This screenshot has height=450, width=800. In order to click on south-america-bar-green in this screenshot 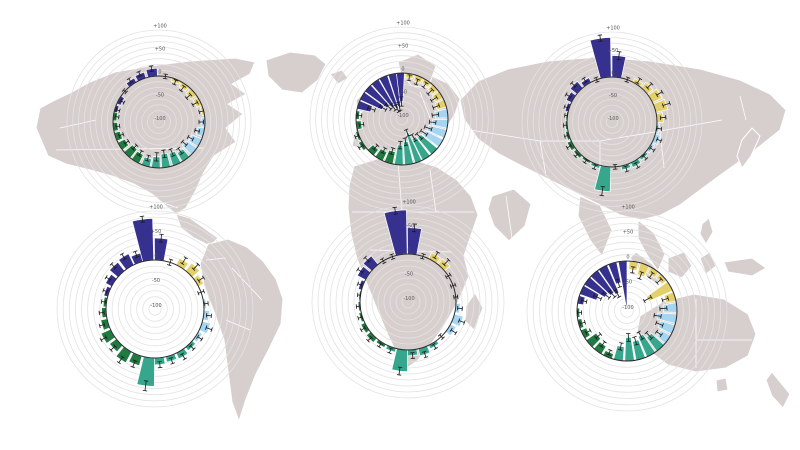, I will do `click(135, 359)`.